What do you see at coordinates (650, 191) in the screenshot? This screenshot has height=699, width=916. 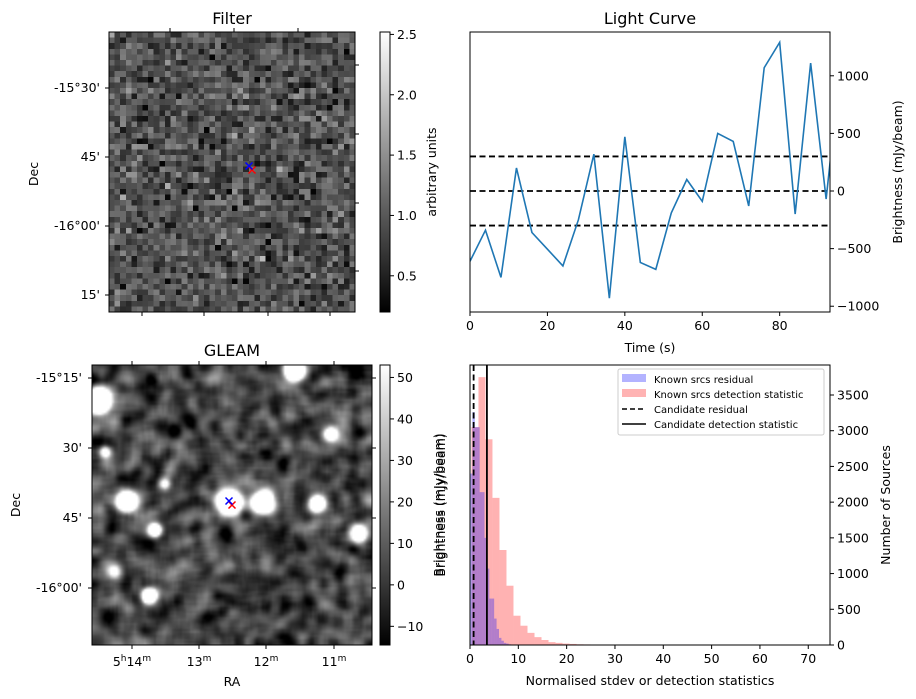 I see `light-curve-threshold-lines` at bounding box center [650, 191].